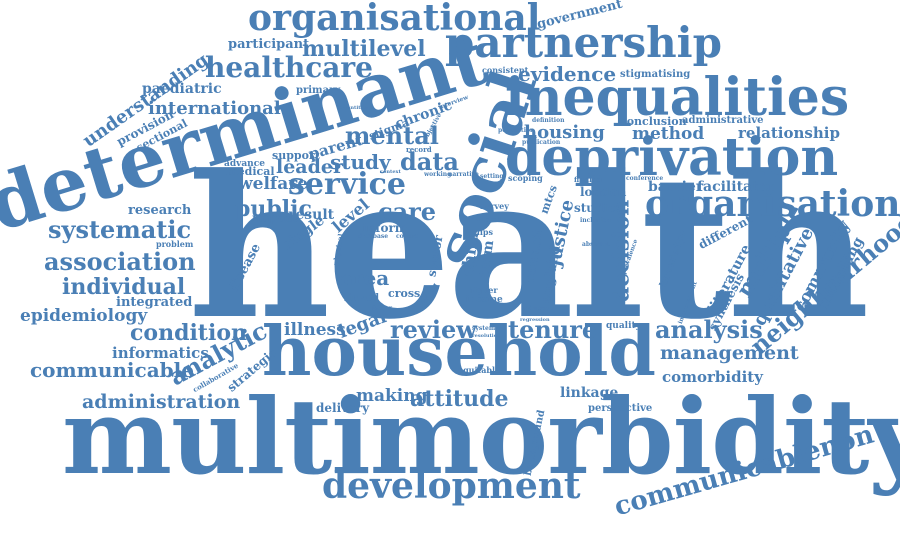 The image size is (900, 535). I want to click on word-international: international, so click(214, 108).